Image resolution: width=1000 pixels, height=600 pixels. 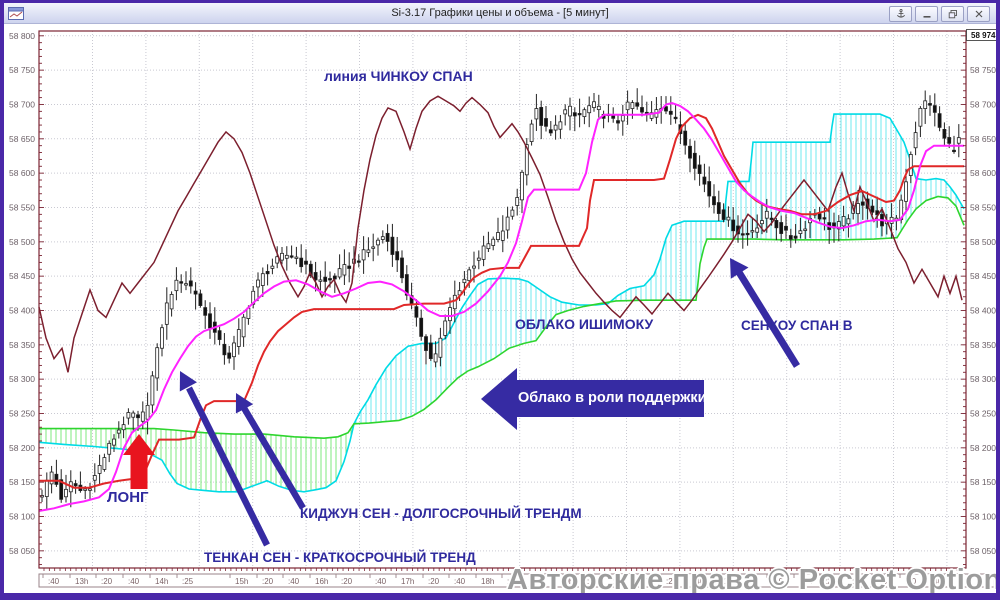 I want to click on minimize-icon, so click(x=926, y=17).